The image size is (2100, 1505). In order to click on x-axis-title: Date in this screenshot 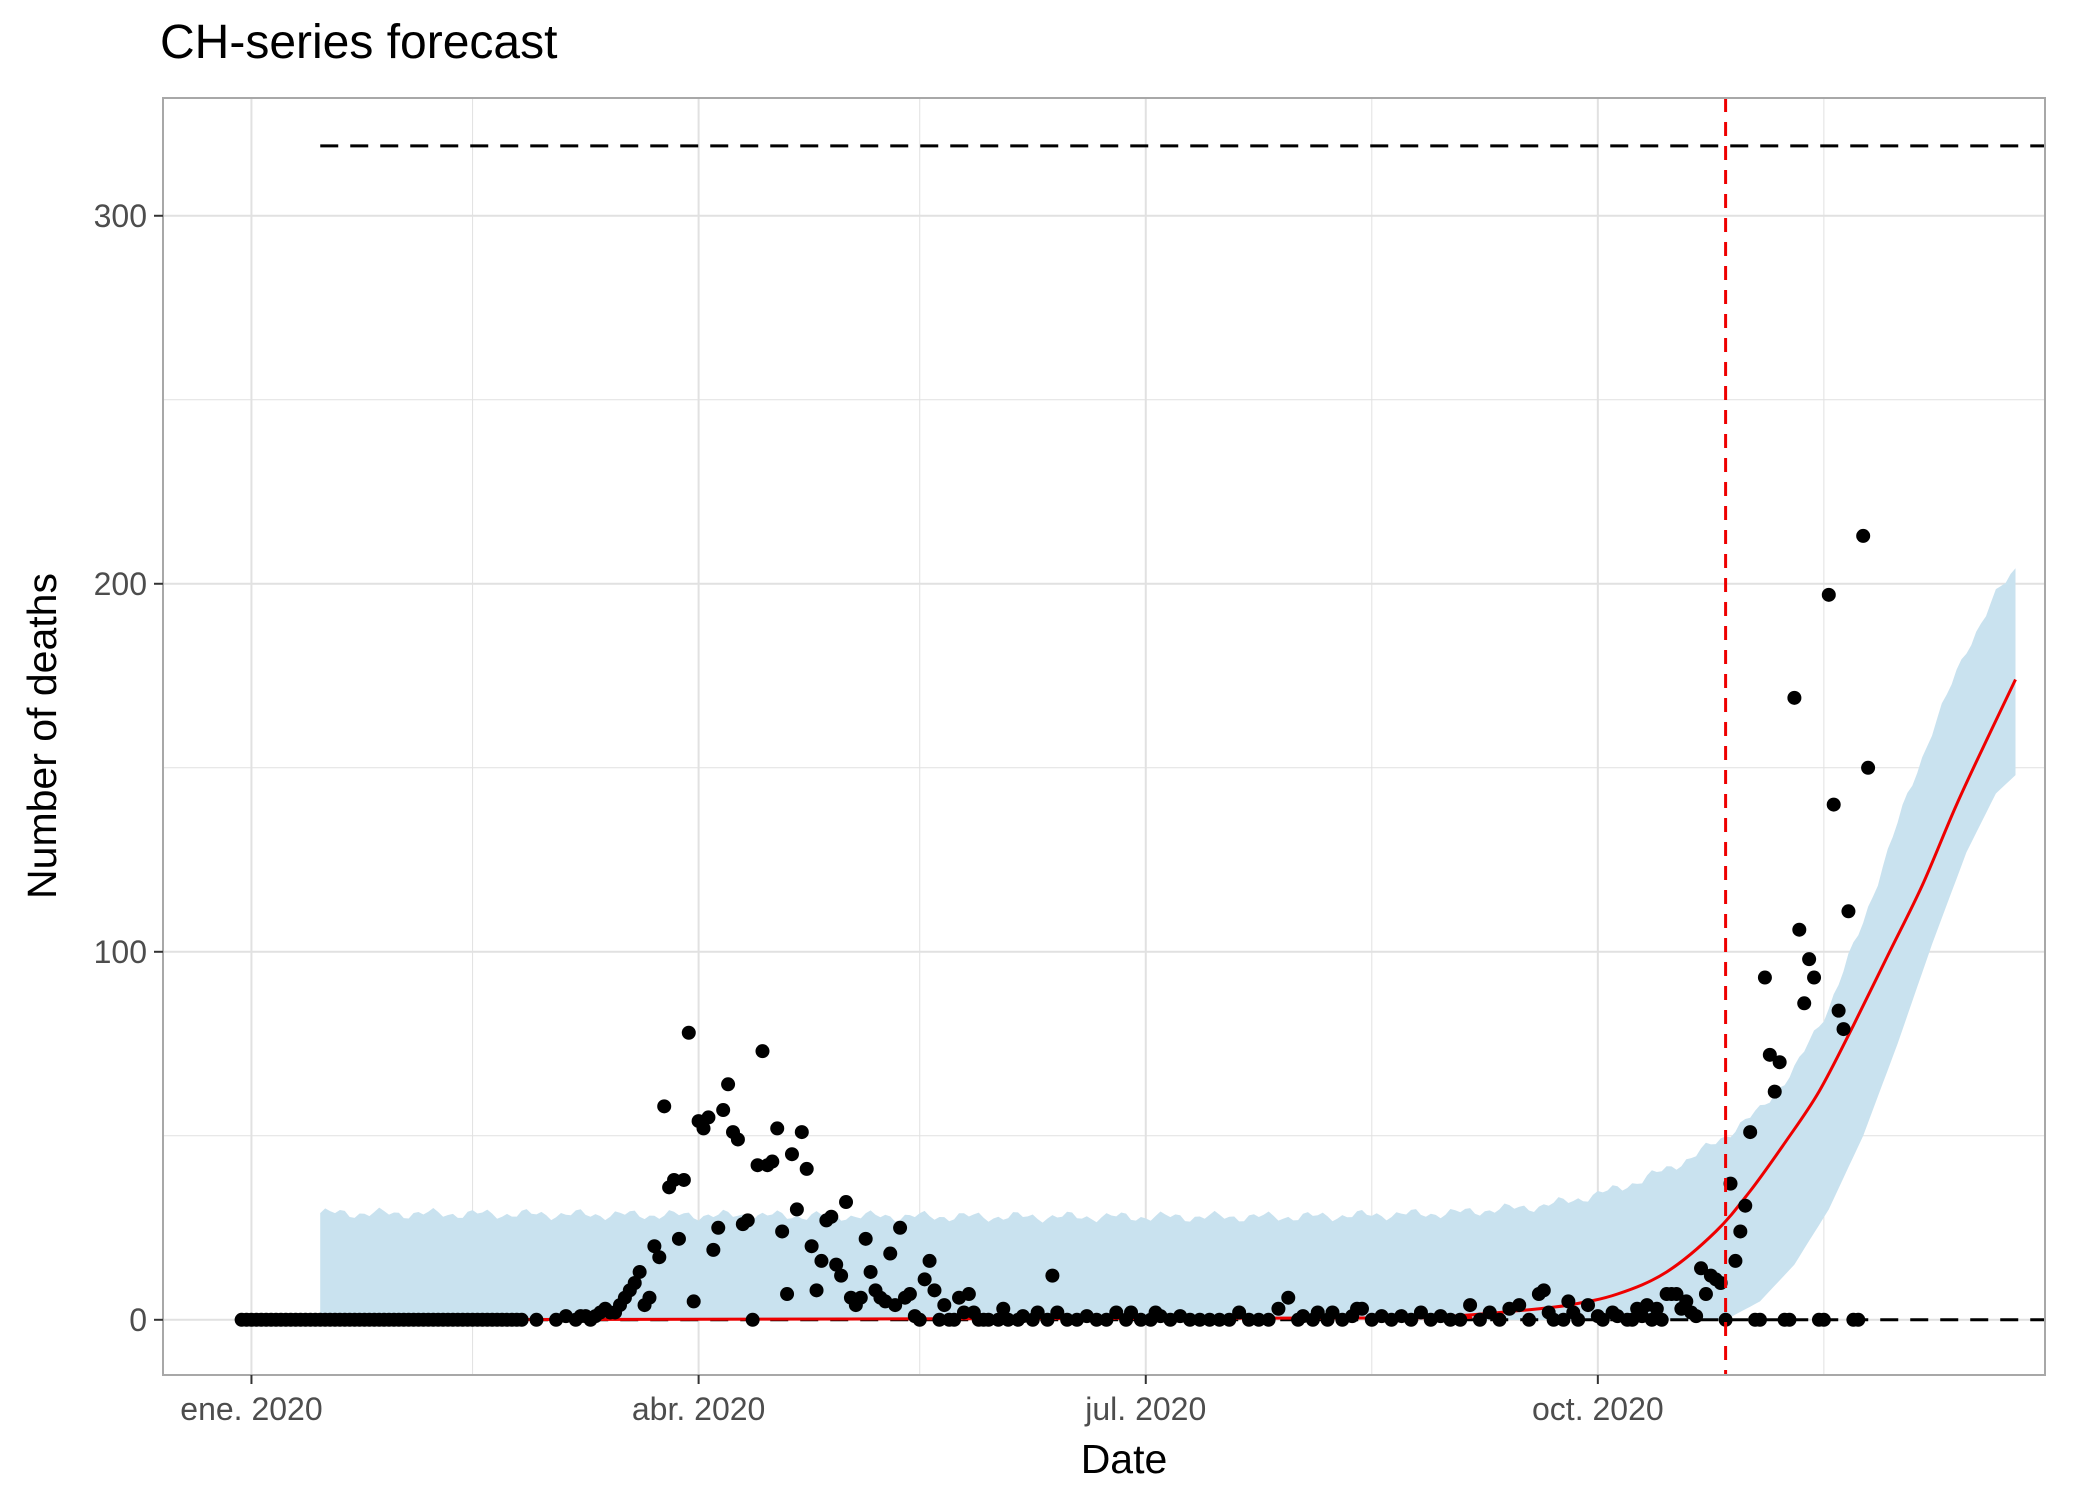, I will do `click(1124, 1459)`.